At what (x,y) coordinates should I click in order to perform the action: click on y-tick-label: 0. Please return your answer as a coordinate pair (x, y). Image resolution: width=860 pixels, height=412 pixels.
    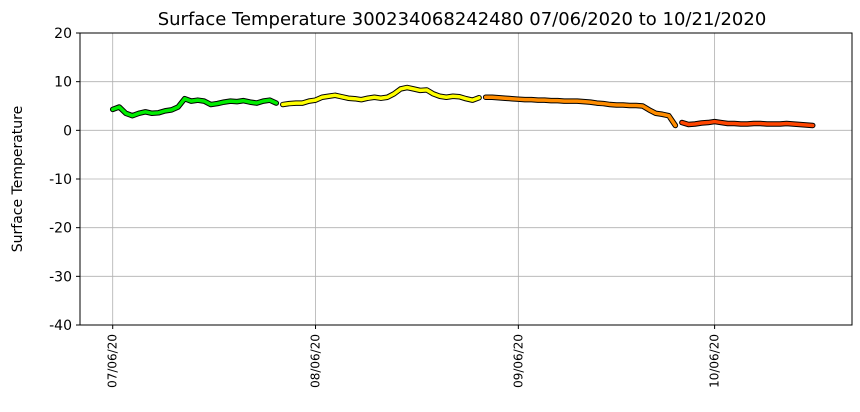
    Looking at the image, I should click on (67, 131).